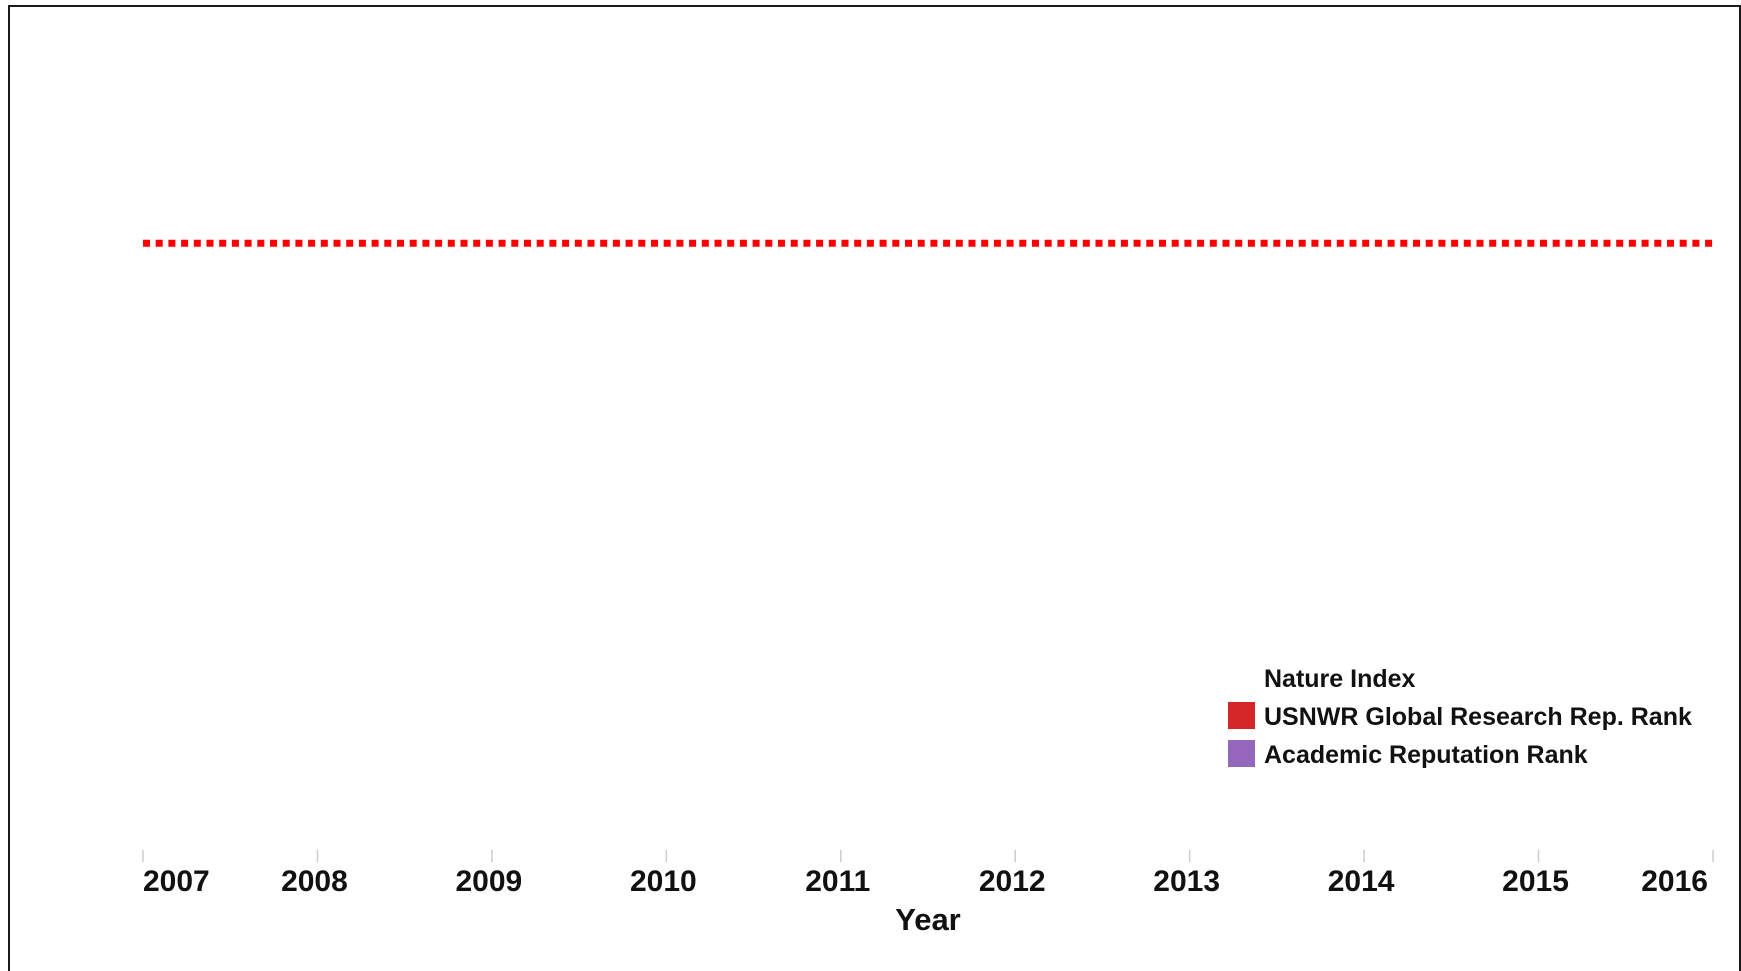 This screenshot has width=1741, height=971. Describe the element at coordinates (1012, 881) in the screenshot. I see `x-tick-label: 2012` at that location.